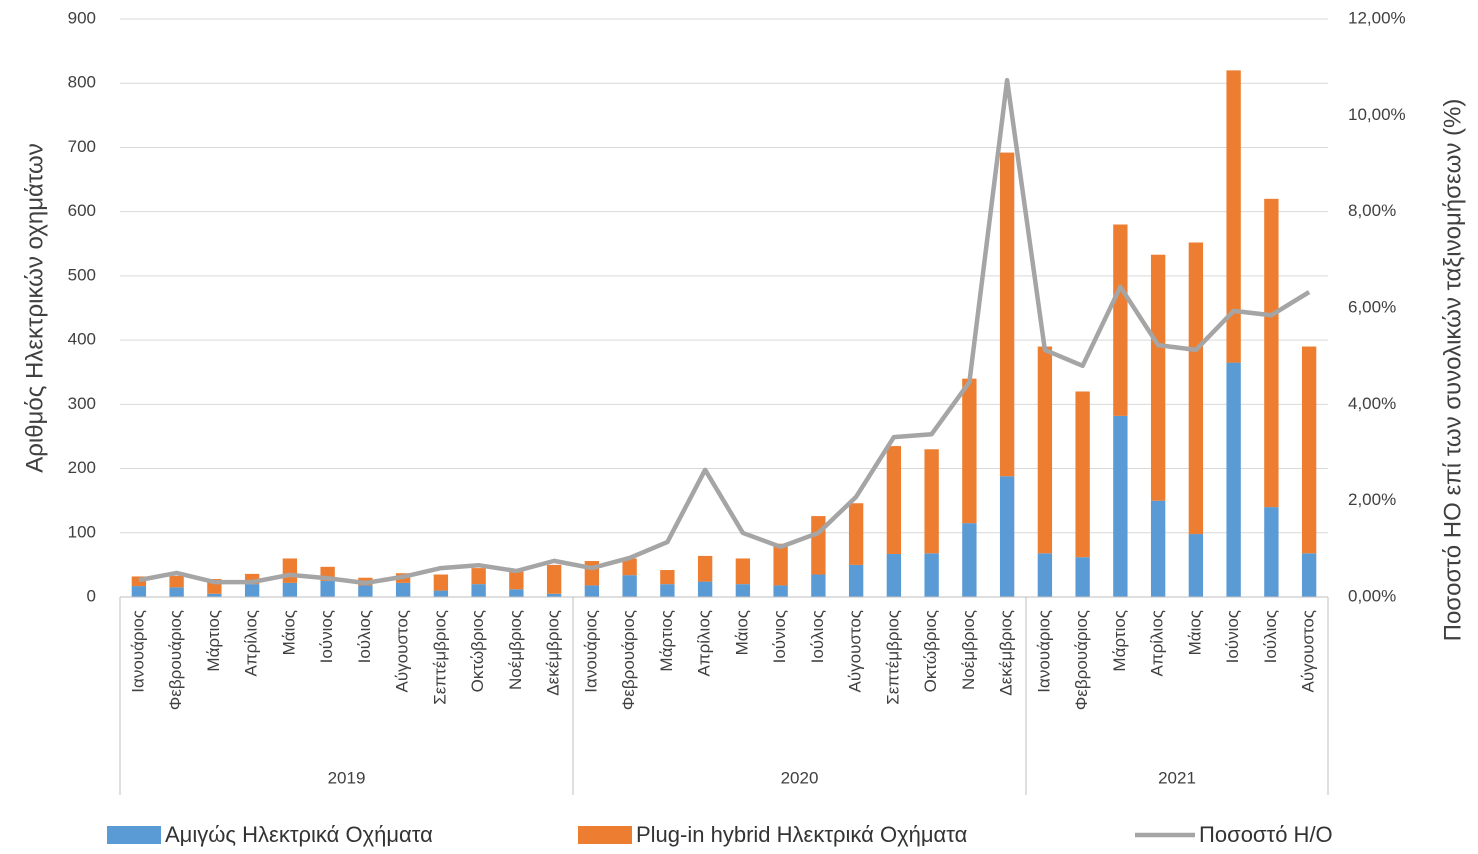 The width and height of the screenshot is (1478, 854). What do you see at coordinates (82, 339) in the screenshot?
I see `y-tick-label: 400` at bounding box center [82, 339].